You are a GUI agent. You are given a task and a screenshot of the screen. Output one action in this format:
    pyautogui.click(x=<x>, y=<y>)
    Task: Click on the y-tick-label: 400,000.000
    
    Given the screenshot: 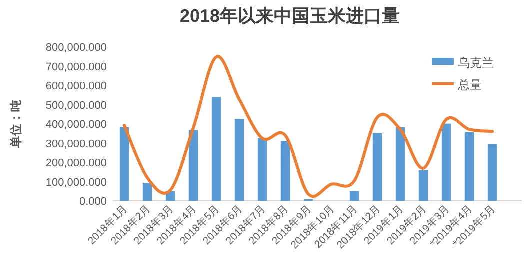 What is the action you would take?
    pyautogui.click(x=76, y=125)
    